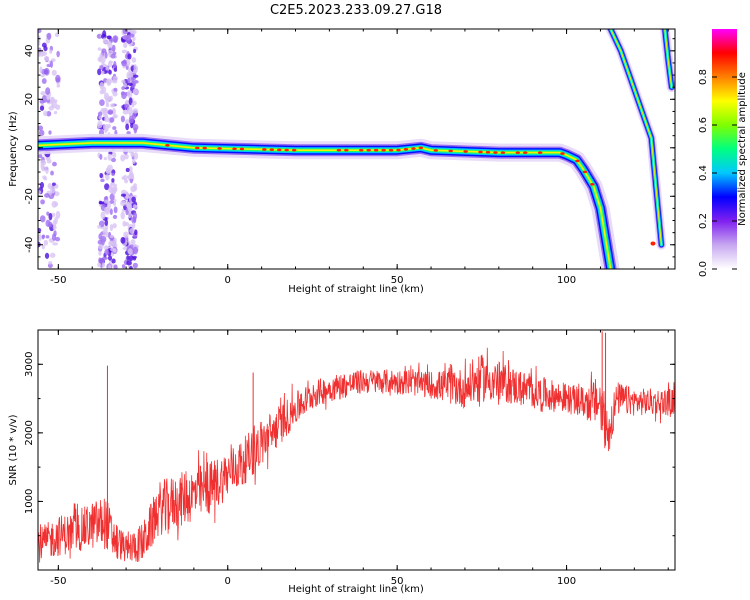 Image resolution: width=750 pixels, height=600 pixels. What do you see at coordinates (703, 269) in the screenshot?
I see `colorbar-tick-label: 0.0` at bounding box center [703, 269].